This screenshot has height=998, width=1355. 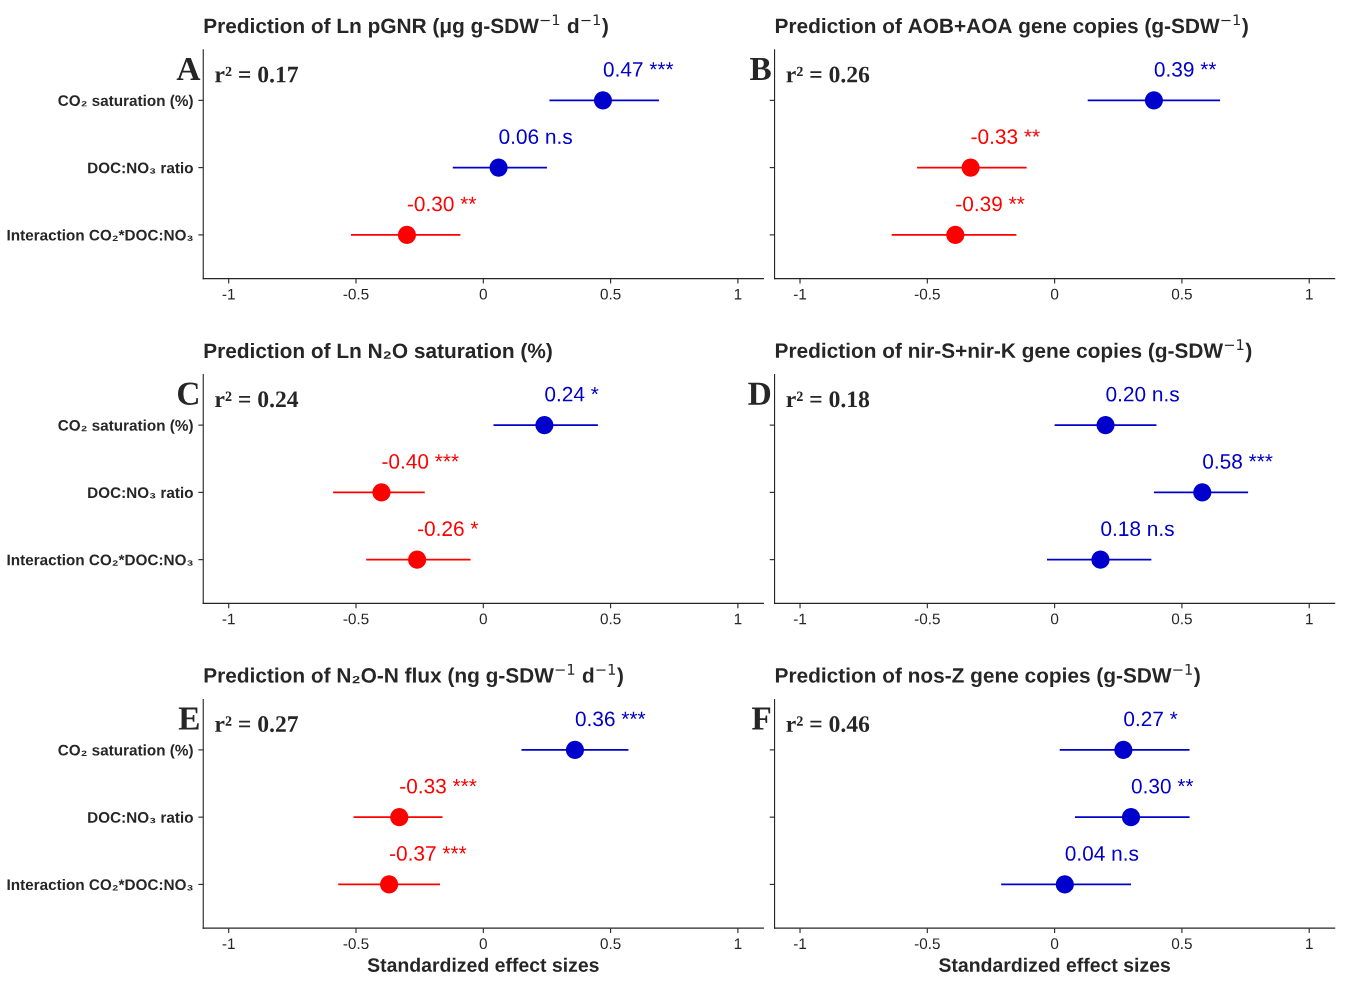 What do you see at coordinates (1011, 26) in the screenshot?
I see `chart-title: Prediction of AOB+AOA gene copies (g-SDW$^{−1}$)` at bounding box center [1011, 26].